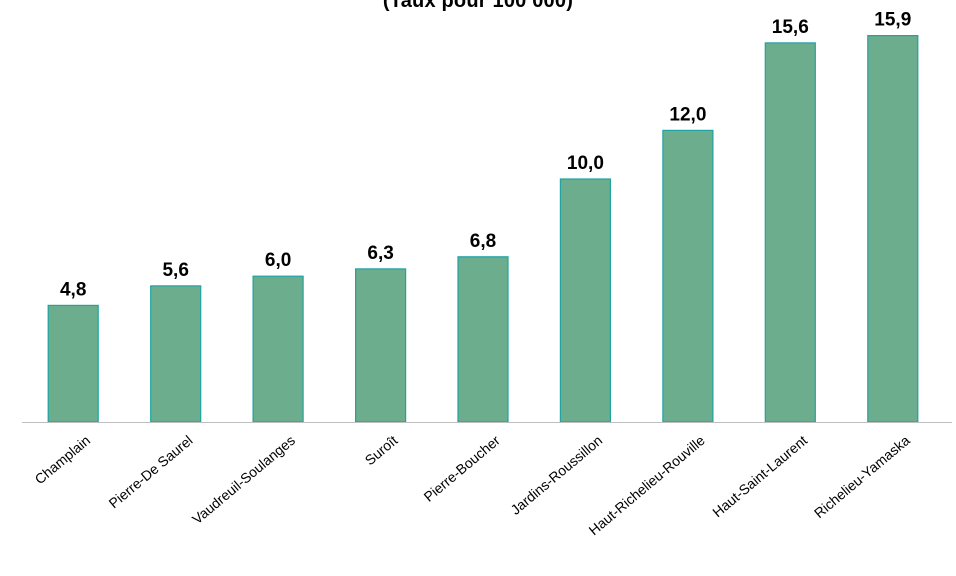  I want to click on data-label: 10,0, so click(585, 163).